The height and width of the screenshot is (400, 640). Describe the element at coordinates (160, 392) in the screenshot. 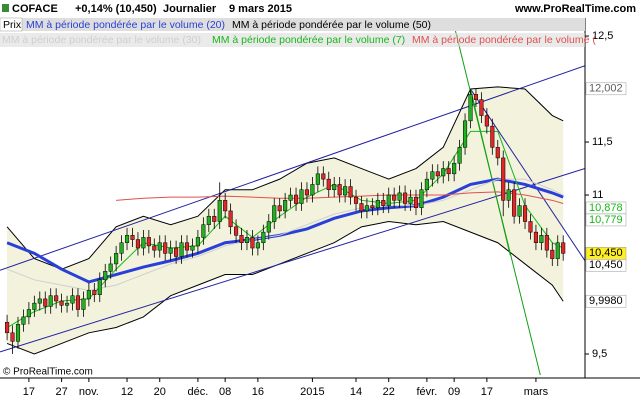

I see `x-tick-label: 20` at that location.